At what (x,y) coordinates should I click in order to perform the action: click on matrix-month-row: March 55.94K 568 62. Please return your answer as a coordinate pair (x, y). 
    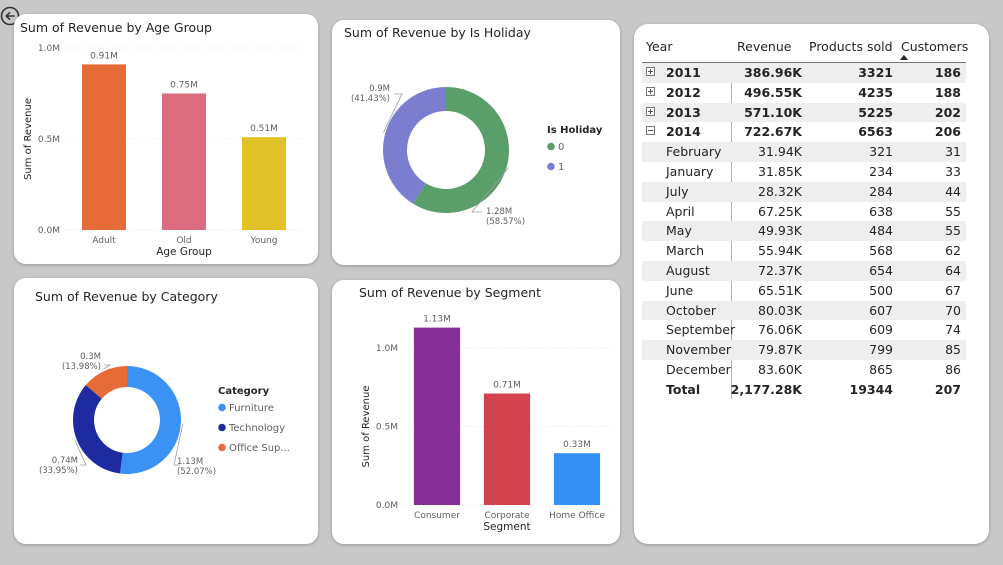
    Looking at the image, I should click on (804, 251).